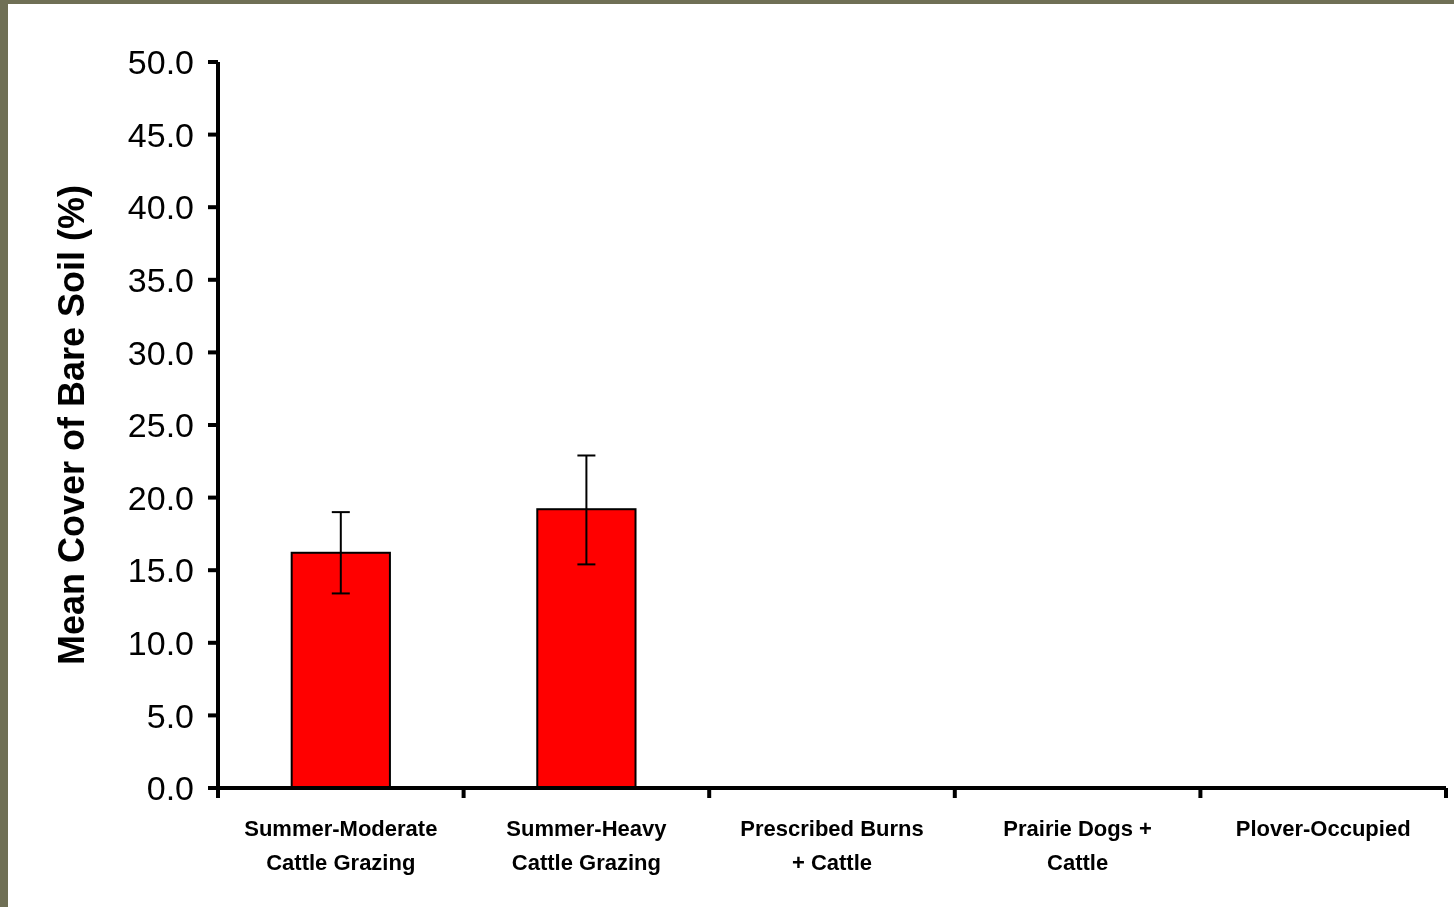 Image resolution: width=1454 pixels, height=907 pixels. What do you see at coordinates (1077, 845) in the screenshot?
I see `x-tick-label: Prairie Dogs + Cattle` at bounding box center [1077, 845].